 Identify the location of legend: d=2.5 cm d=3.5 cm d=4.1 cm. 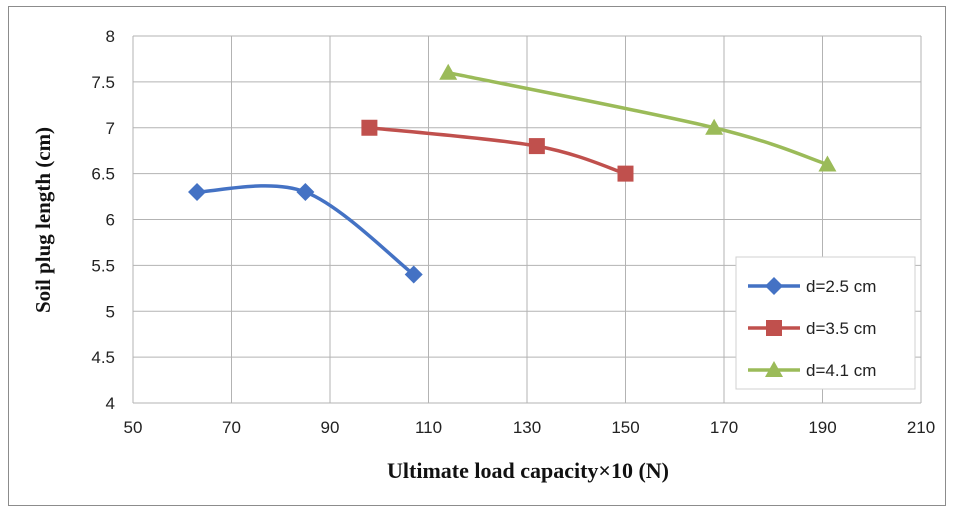
(825, 323).